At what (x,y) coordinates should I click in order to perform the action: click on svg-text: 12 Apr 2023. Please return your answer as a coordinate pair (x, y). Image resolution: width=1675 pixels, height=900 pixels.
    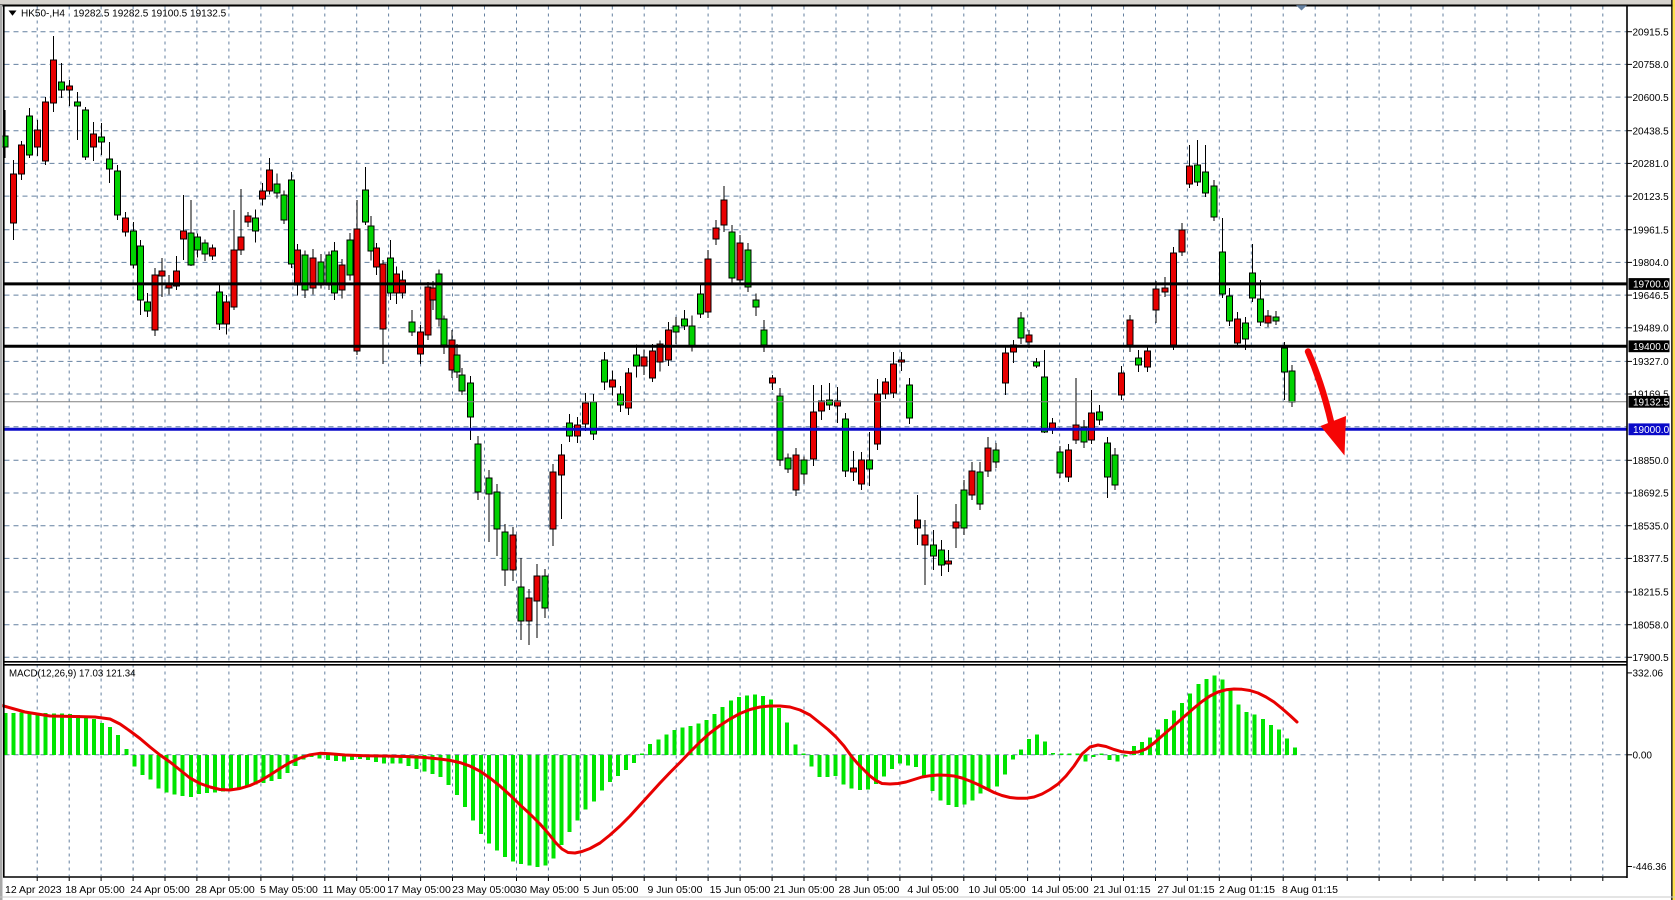
    Looking at the image, I should click on (33, 890).